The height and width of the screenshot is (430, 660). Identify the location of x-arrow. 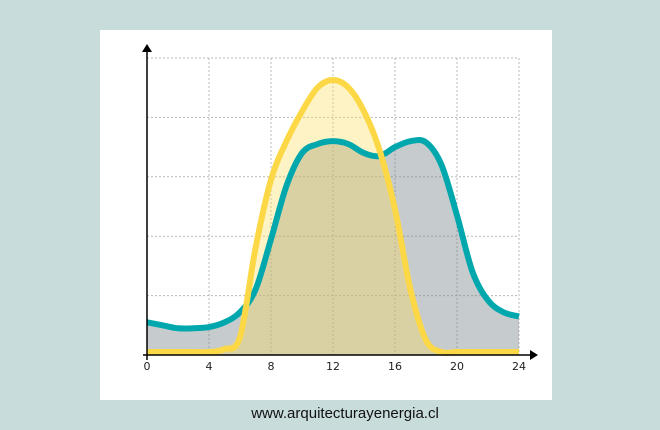
(534, 355).